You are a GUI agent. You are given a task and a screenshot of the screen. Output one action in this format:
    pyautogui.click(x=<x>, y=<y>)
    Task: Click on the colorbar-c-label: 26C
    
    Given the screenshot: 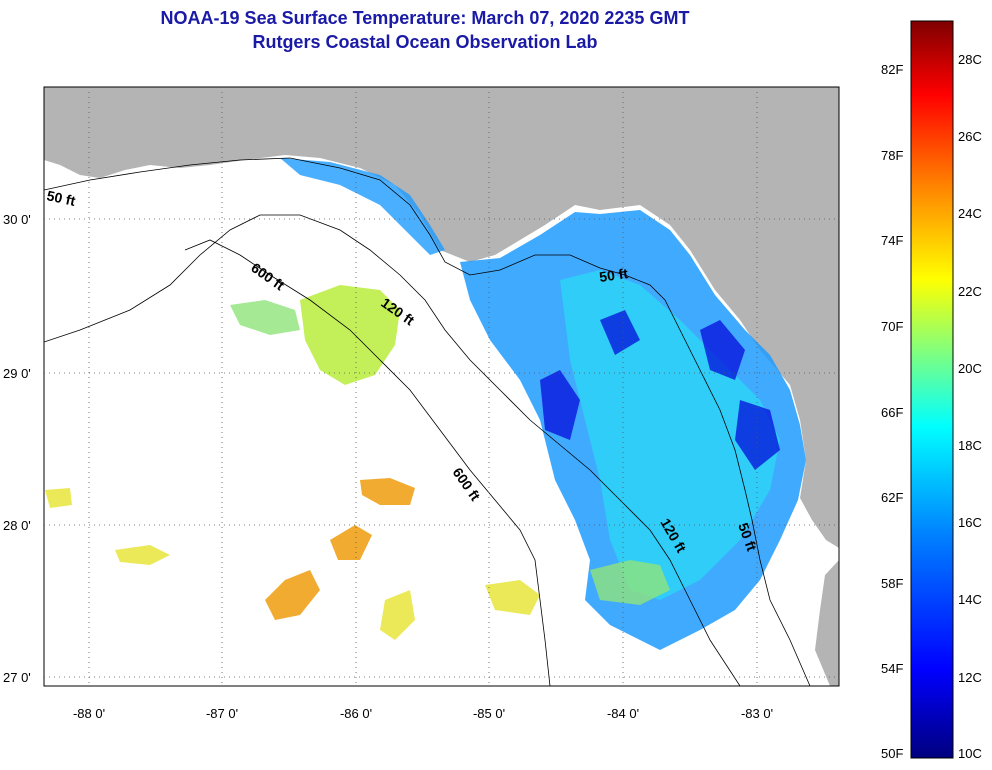 What is the action you would take?
    pyautogui.click(x=970, y=136)
    